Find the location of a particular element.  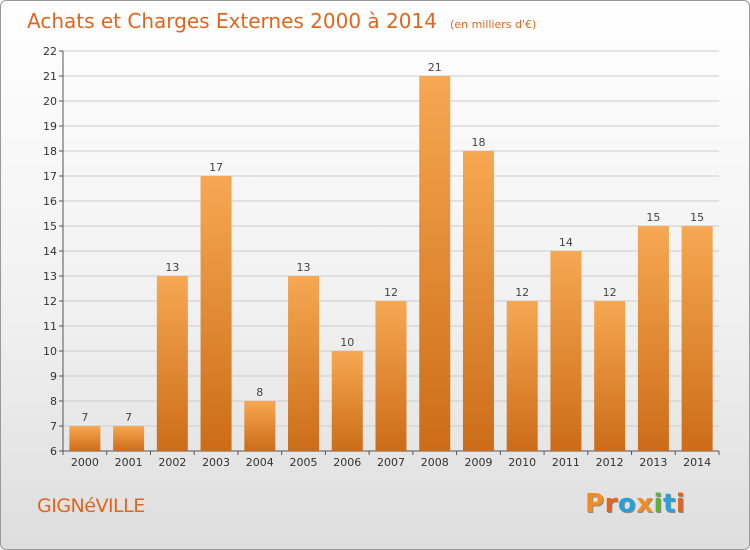

x-tick-label: 2009 is located at coordinates (478, 462).